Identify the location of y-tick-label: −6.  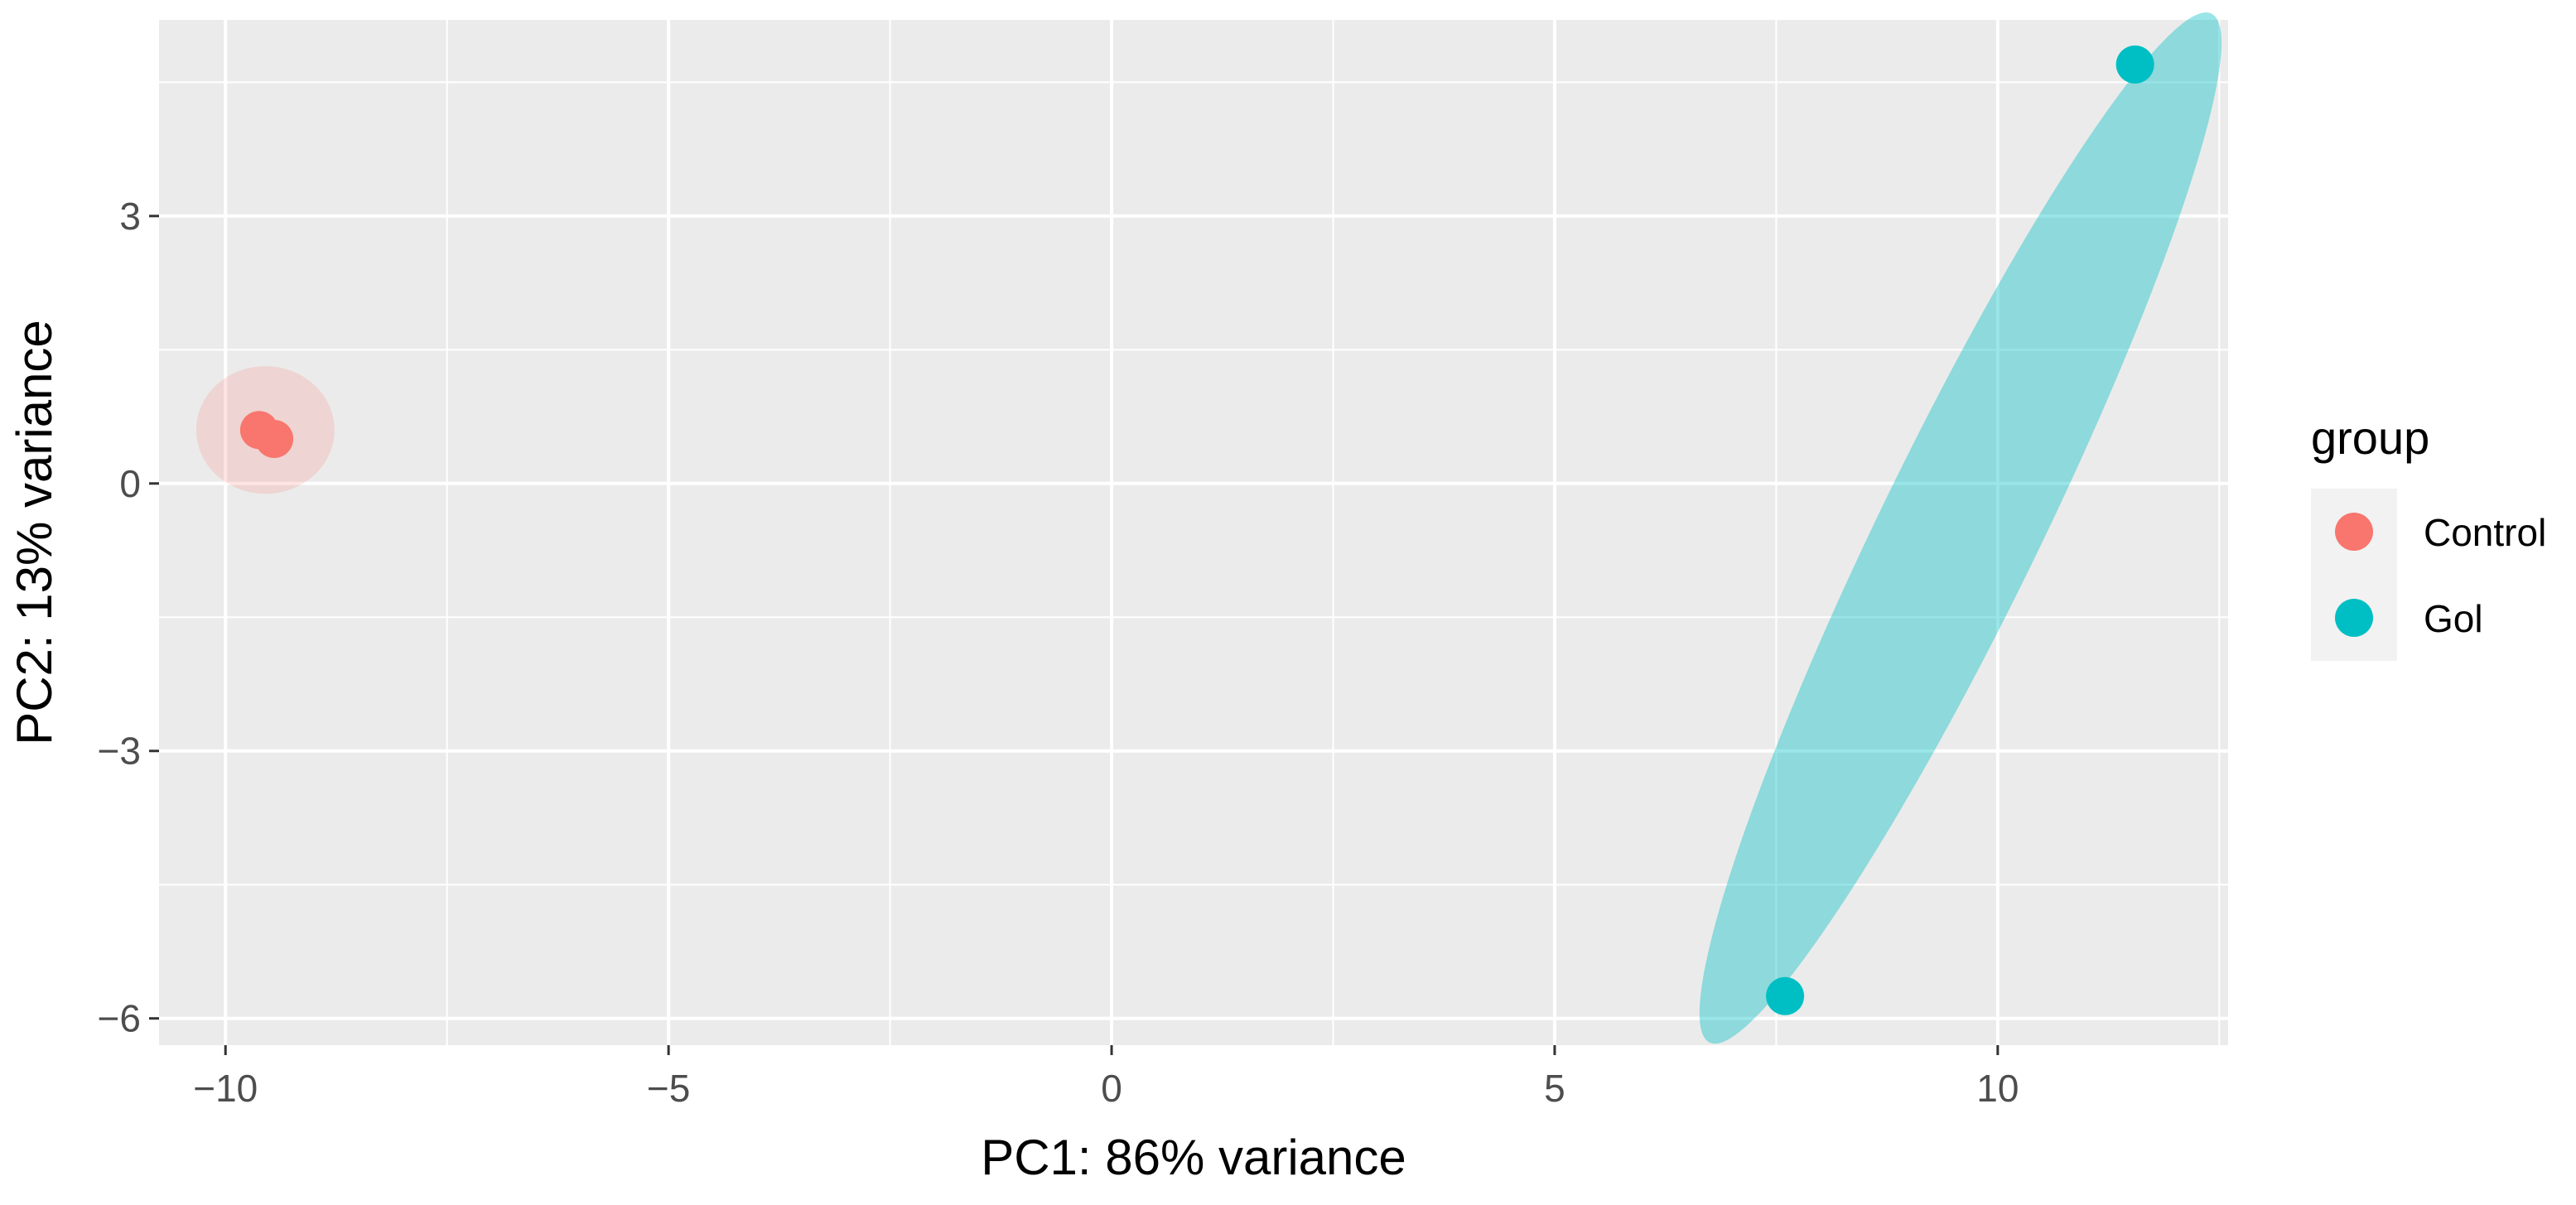
(120, 1018).